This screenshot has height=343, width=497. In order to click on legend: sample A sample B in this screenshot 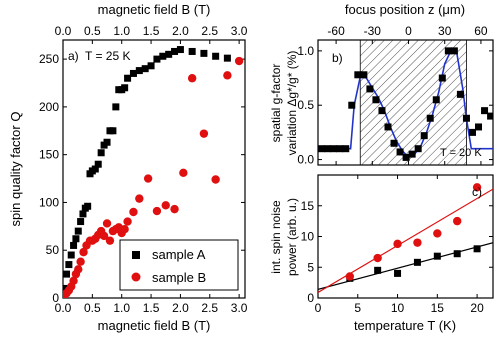, I will do `click(179, 265)`.